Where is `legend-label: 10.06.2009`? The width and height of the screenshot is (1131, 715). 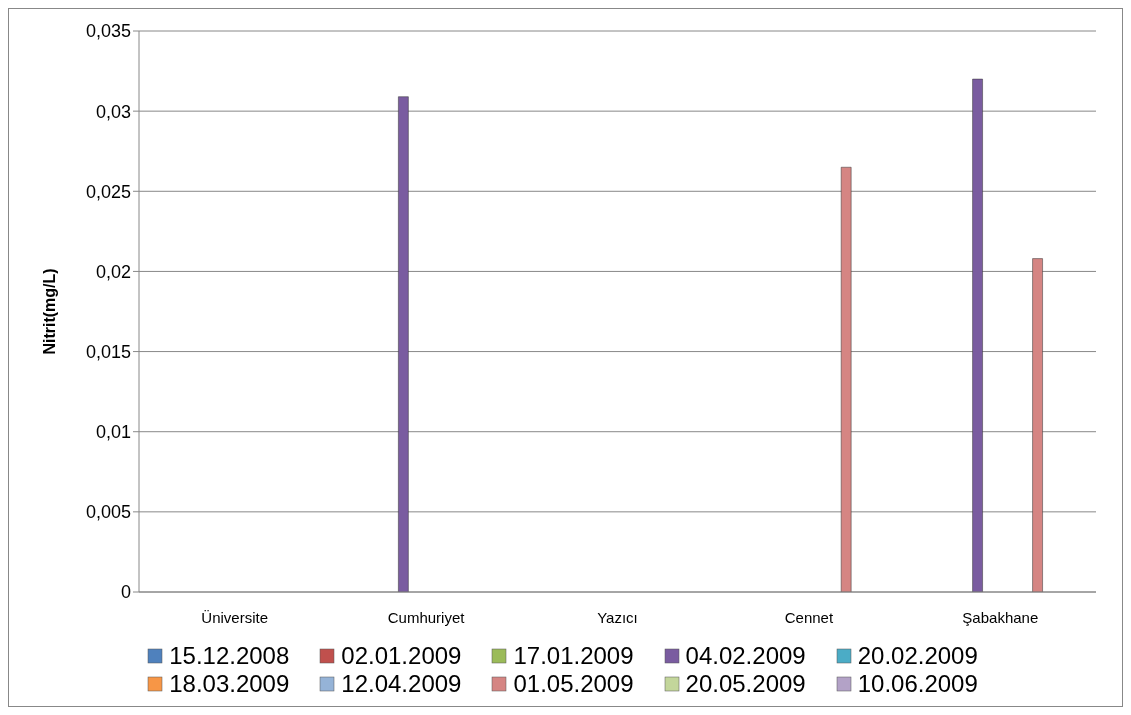
legend-label: 10.06.2009 is located at coordinates (917, 684).